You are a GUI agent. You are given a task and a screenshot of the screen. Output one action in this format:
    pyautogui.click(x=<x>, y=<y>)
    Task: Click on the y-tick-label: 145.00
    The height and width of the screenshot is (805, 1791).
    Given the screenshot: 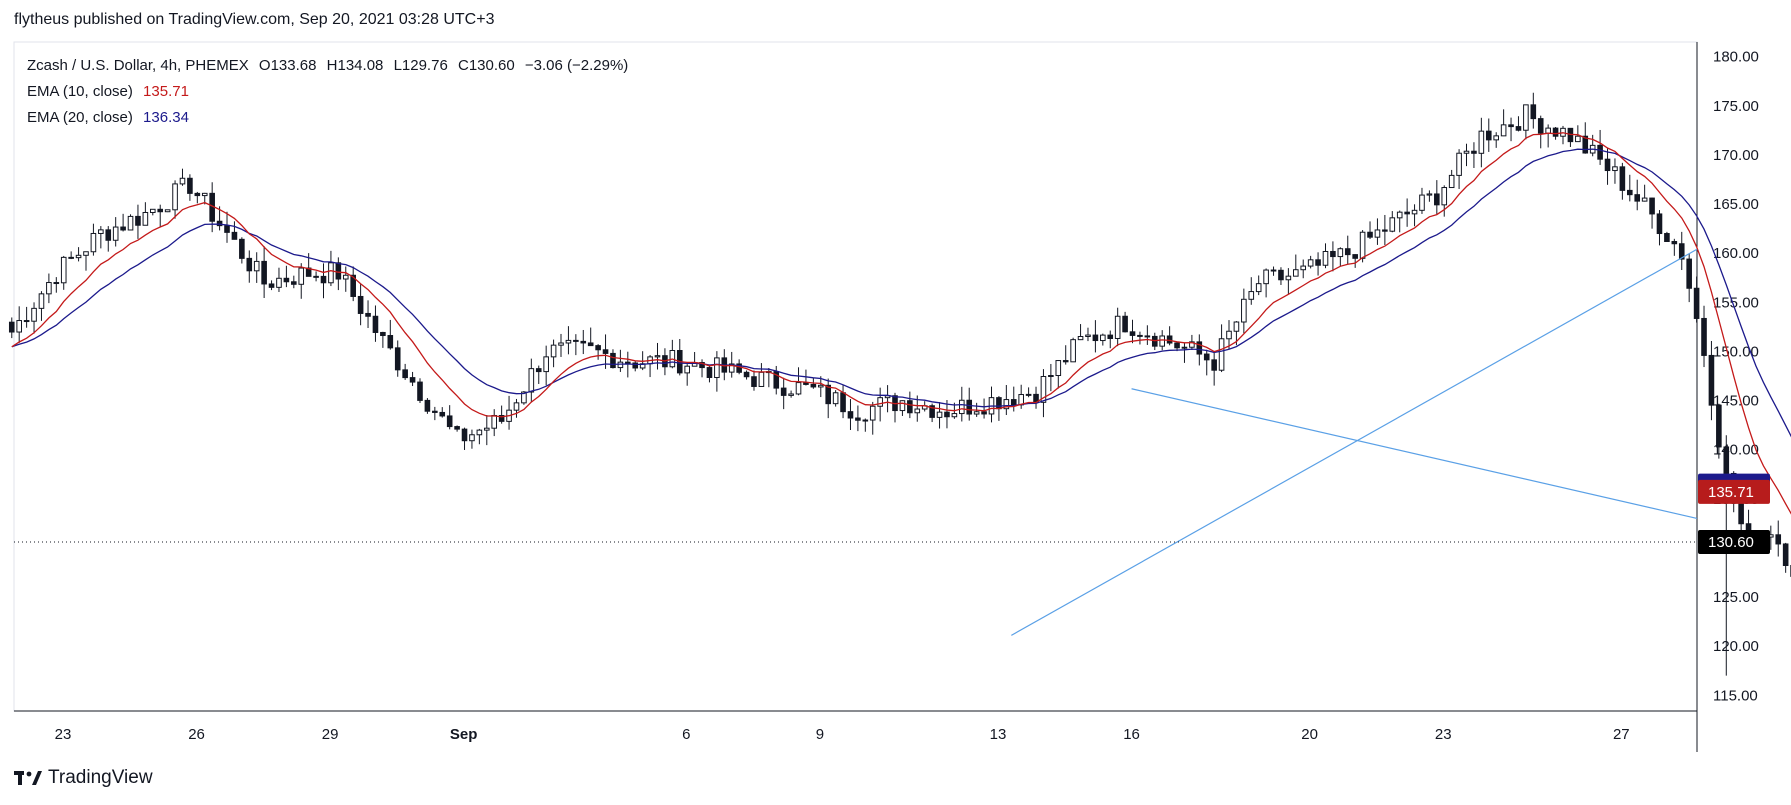 What is the action you would take?
    pyautogui.click(x=1736, y=401)
    